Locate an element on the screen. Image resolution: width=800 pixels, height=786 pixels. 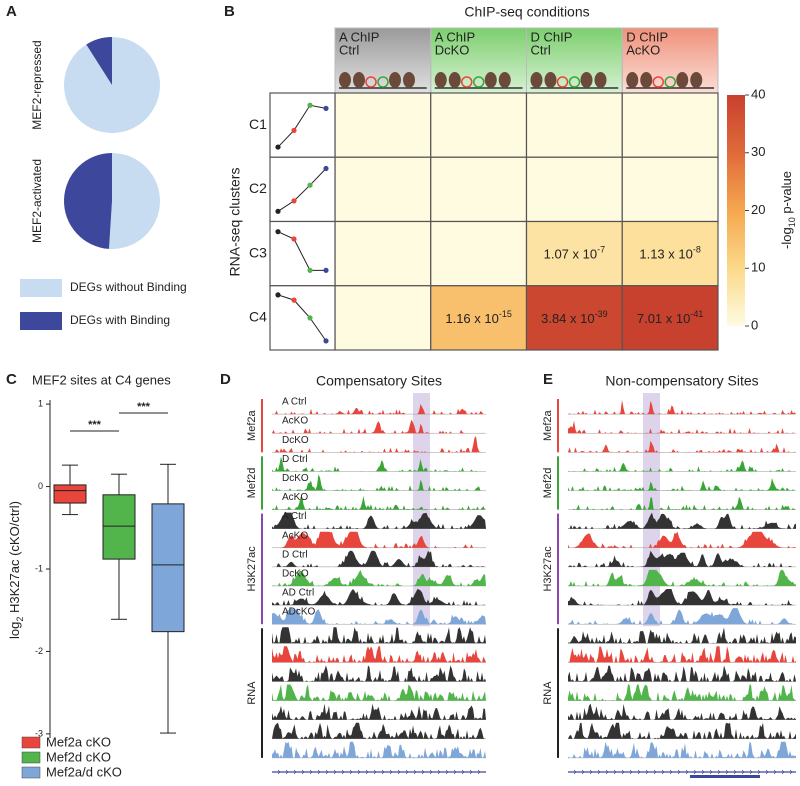
track-label: A Ctrl is located at coordinates (294, 516).